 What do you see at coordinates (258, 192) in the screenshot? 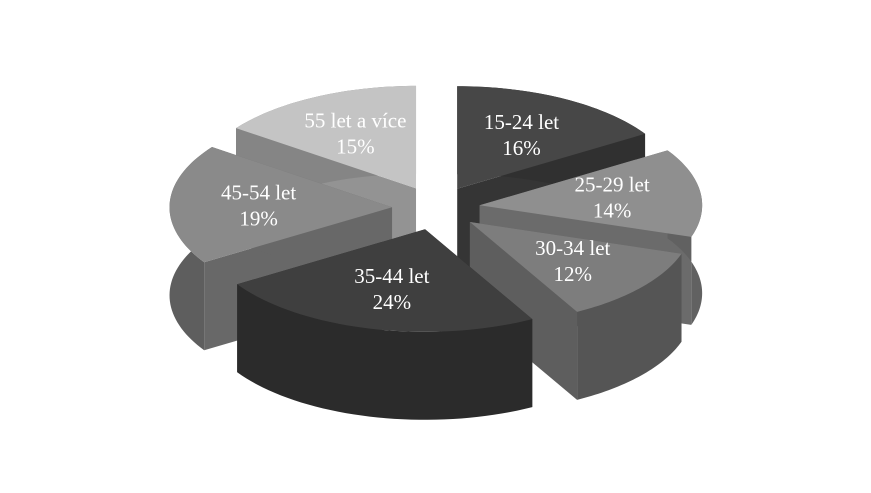
I see `data-label-category-4: 45-54 let` at bounding box center [258, 192].